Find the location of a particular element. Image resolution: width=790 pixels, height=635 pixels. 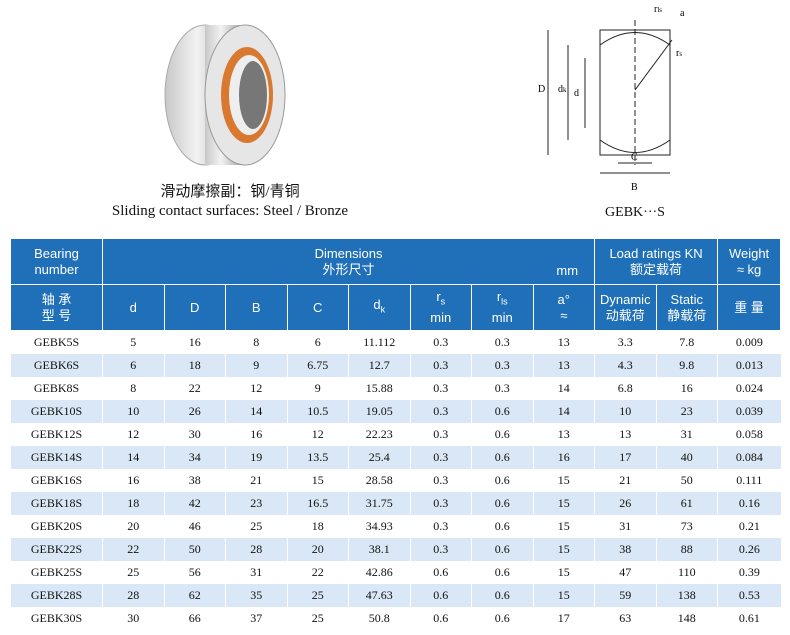

value-cell: 0.21 is located at coordinates (749, 526).